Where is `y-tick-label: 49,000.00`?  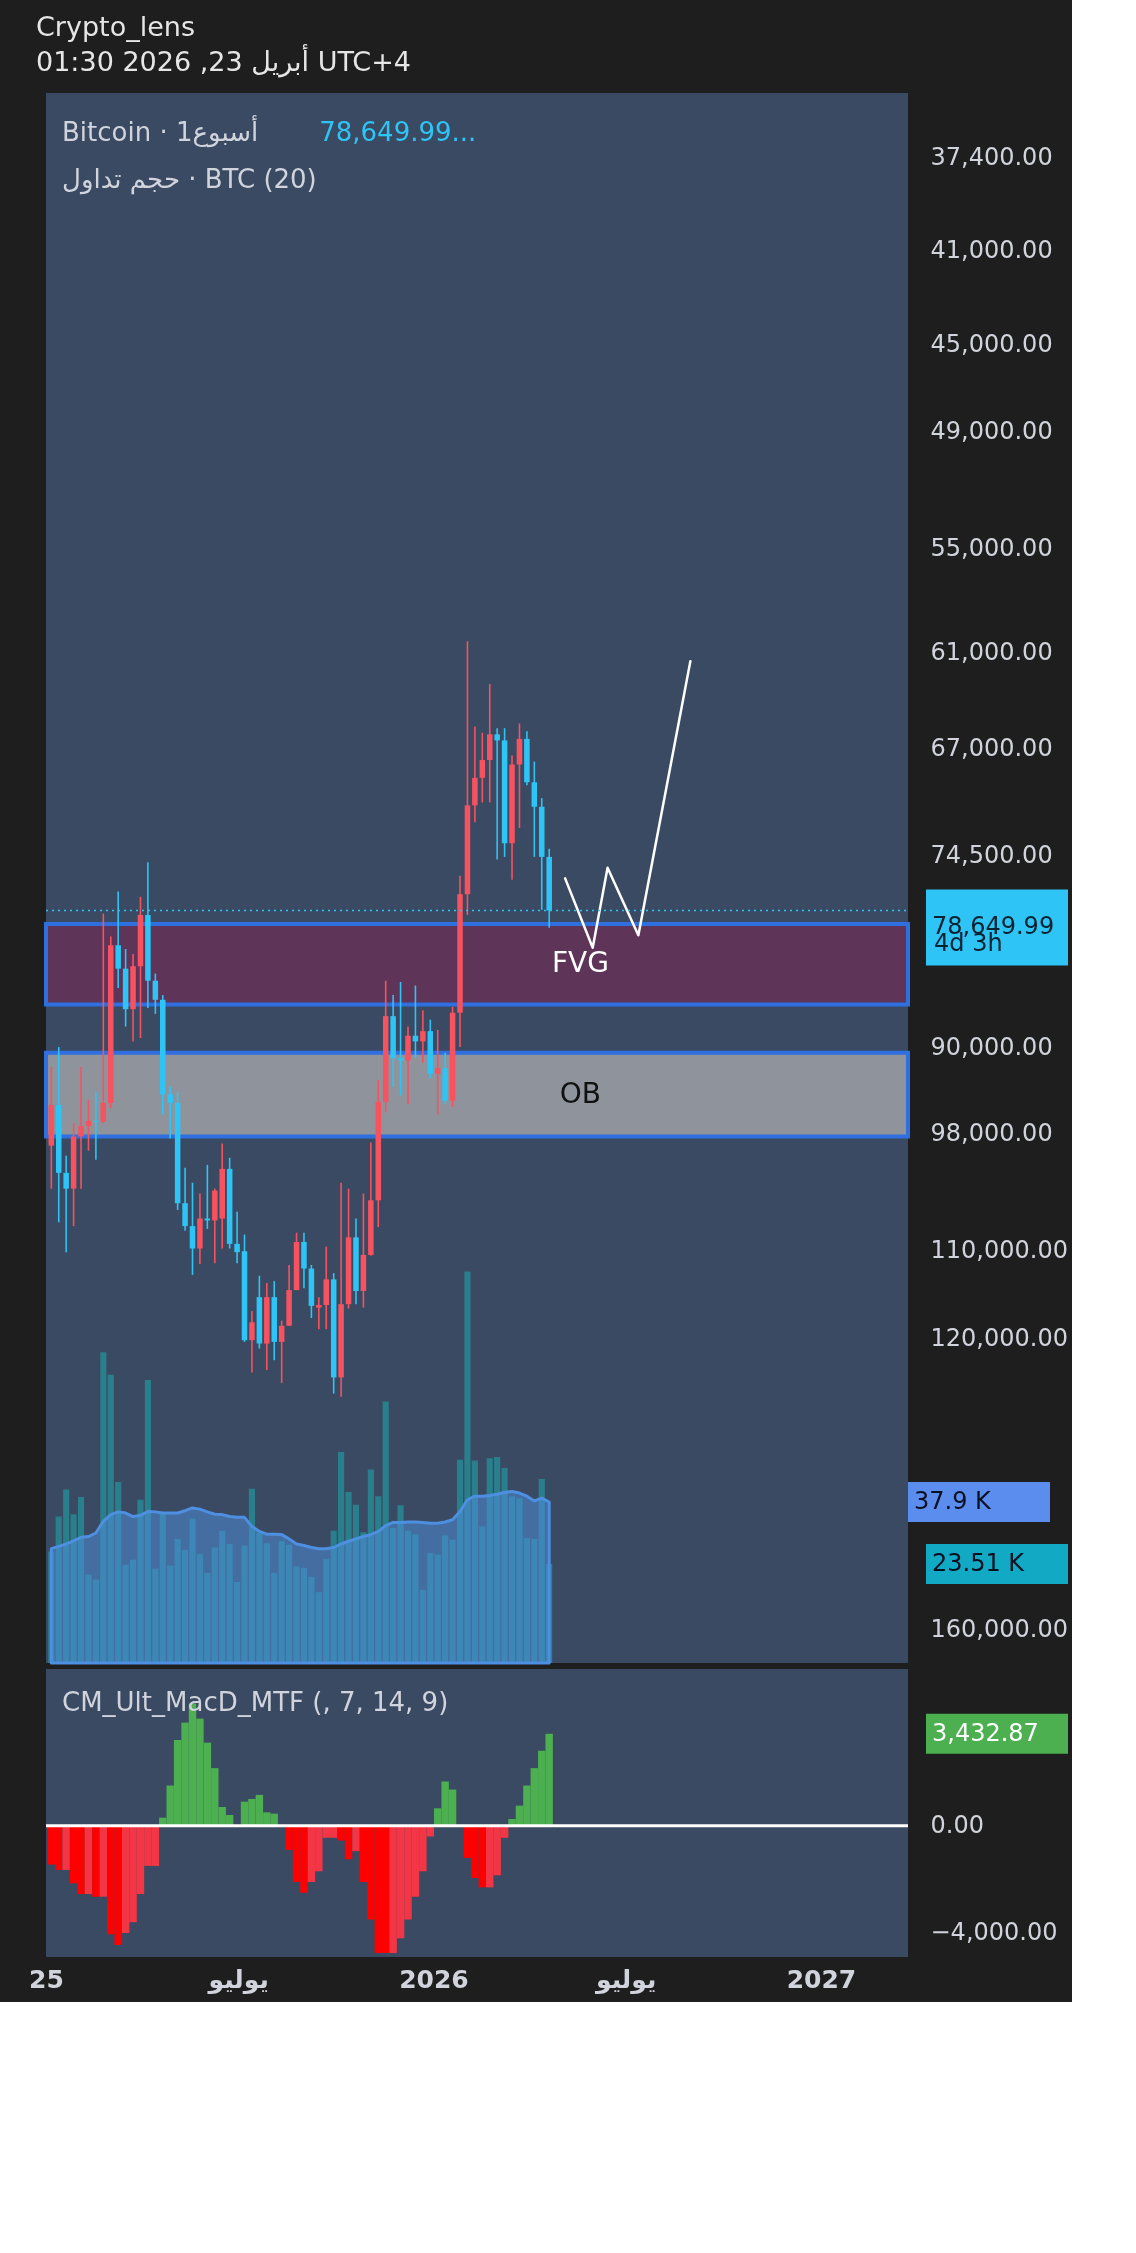 y-tick-label: 49,000.00 is located at coordinates (991, 430).